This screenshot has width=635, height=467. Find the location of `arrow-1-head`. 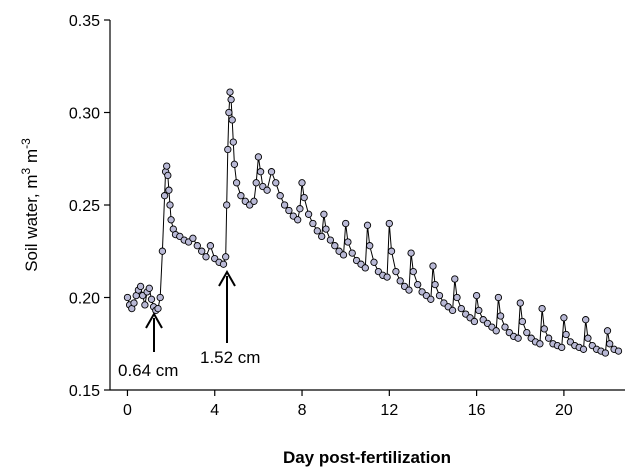

arrow-1-head is located at coordinates (154, 320).